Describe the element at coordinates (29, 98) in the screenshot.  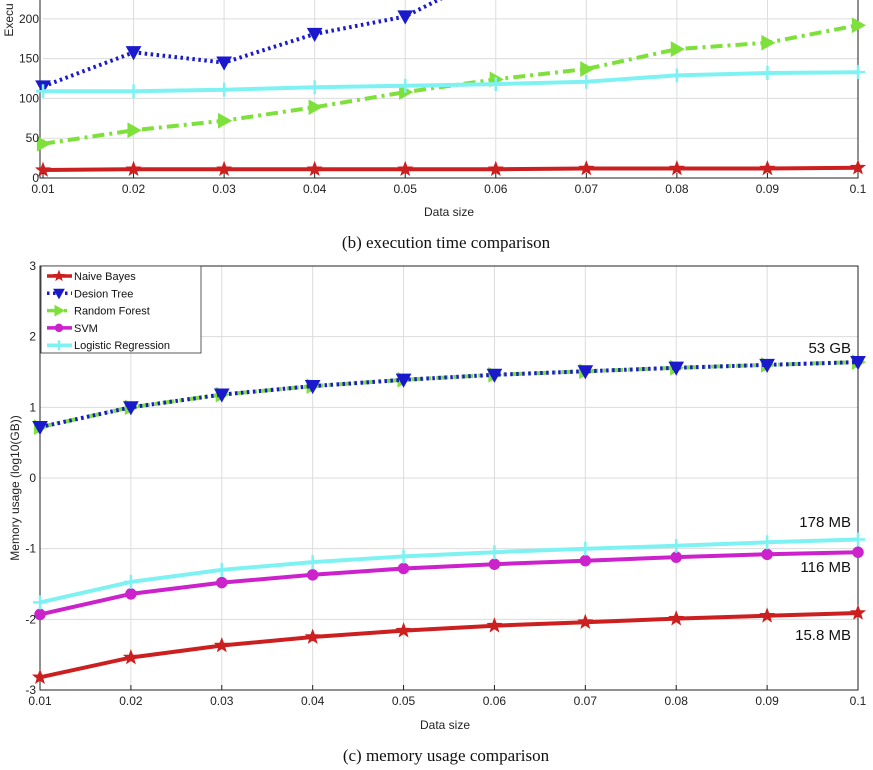
I see `y-tick-label: 100` at that location.